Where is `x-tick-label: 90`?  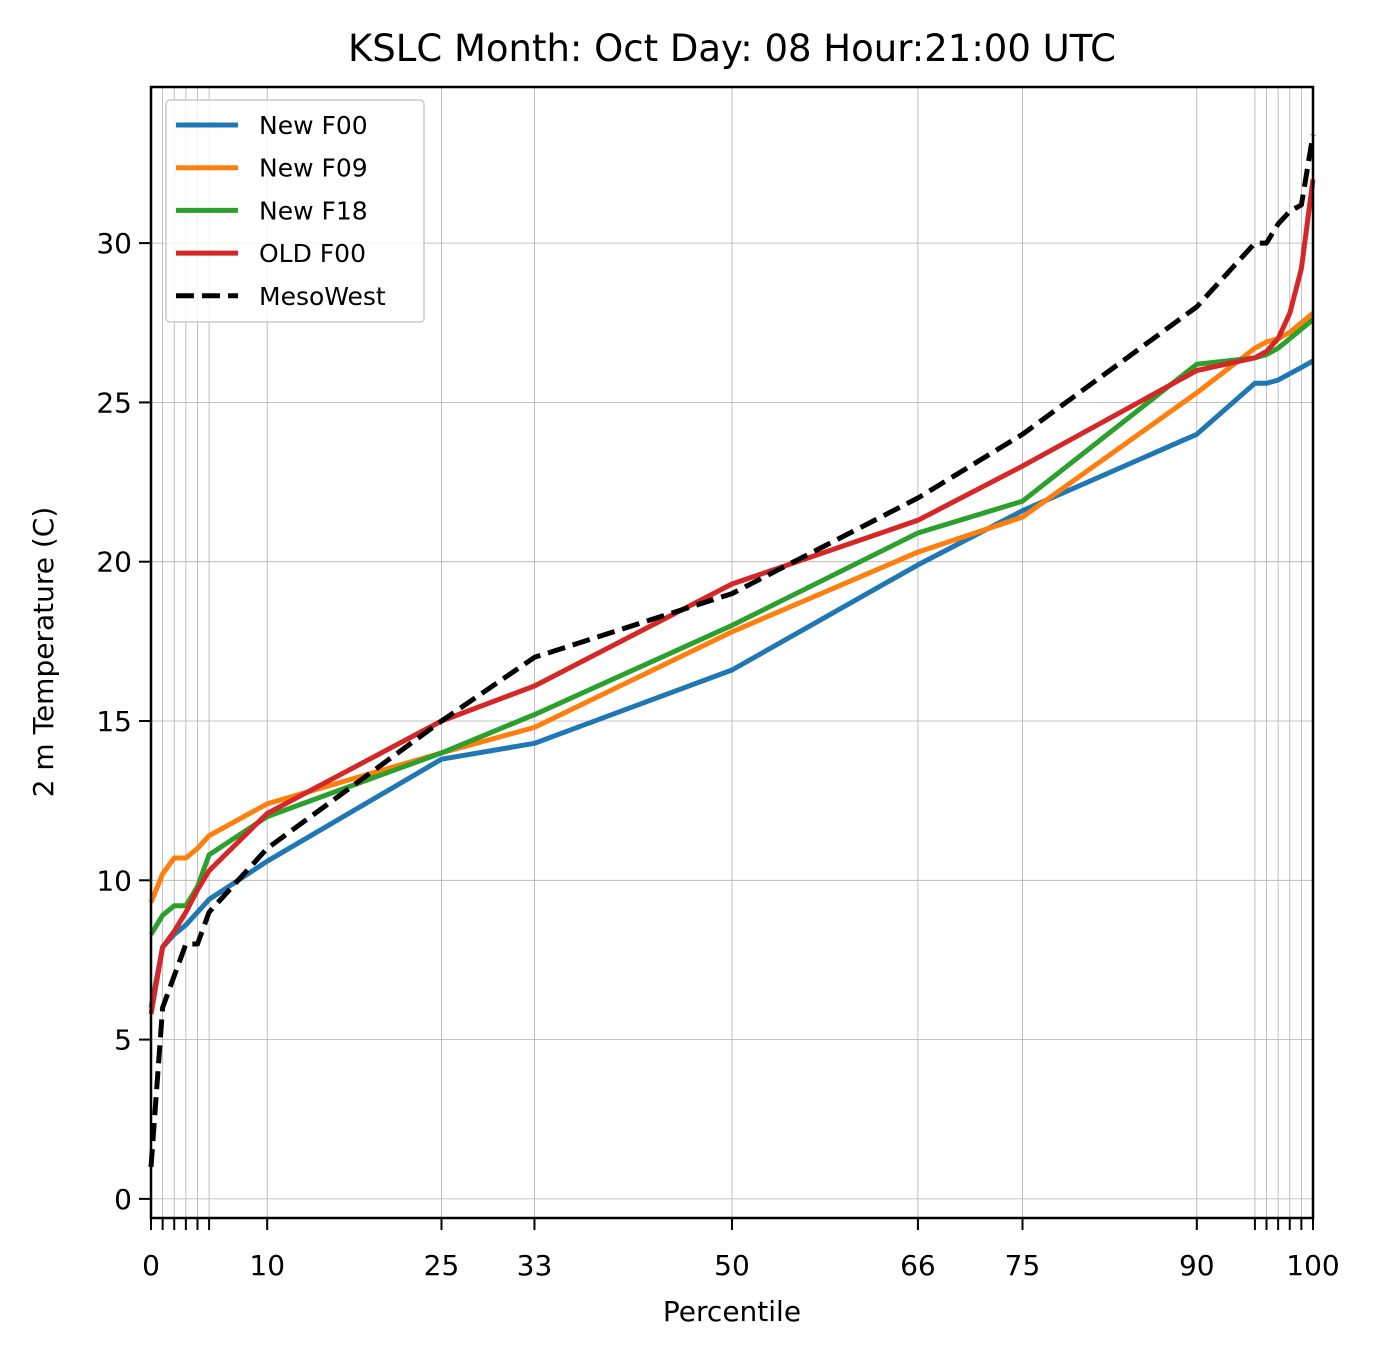 x-tick-label: 90 is located at coordinates (1197, 1265).